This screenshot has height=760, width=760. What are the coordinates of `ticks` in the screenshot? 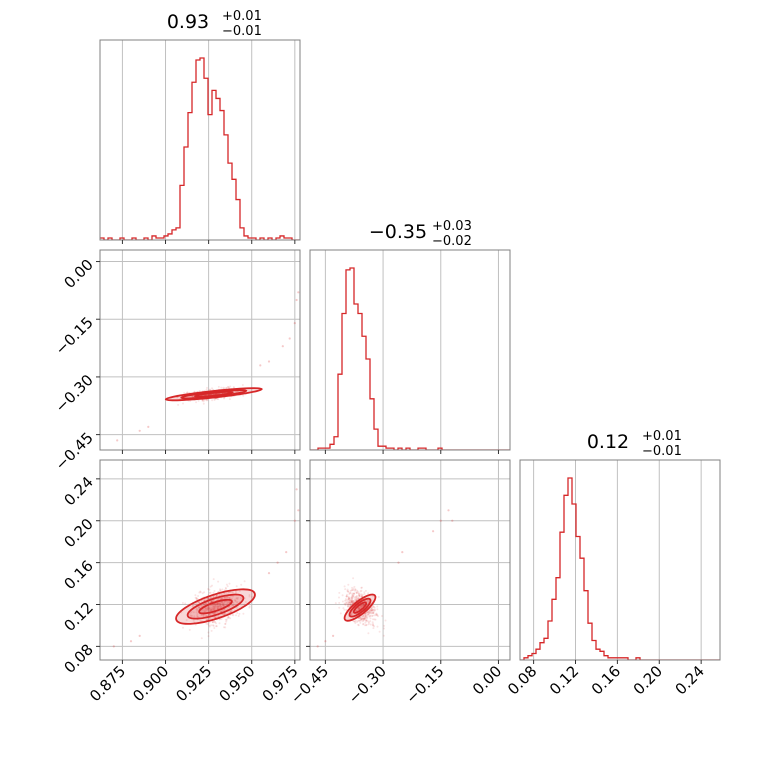 It's located at (196, 571).